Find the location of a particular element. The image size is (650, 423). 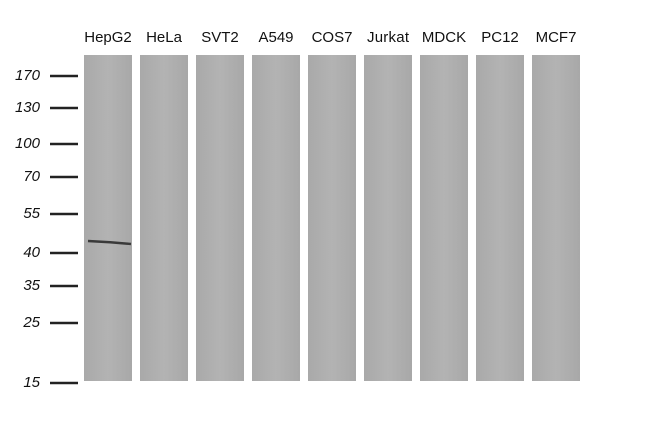

marker-label: 15 is located at coordinates (31, 382).